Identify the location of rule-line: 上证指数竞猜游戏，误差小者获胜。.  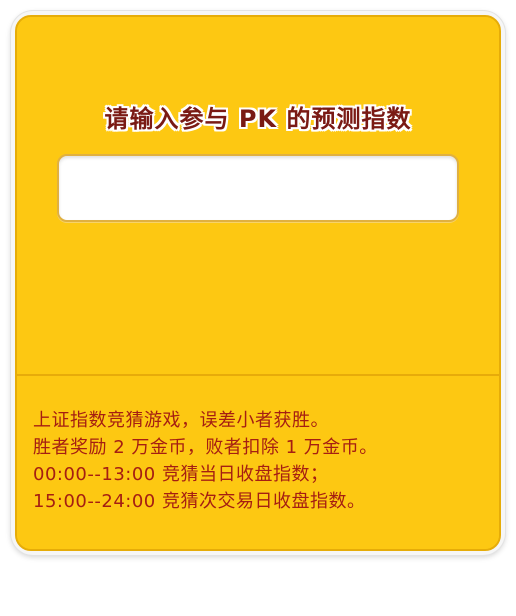
(181, 420).